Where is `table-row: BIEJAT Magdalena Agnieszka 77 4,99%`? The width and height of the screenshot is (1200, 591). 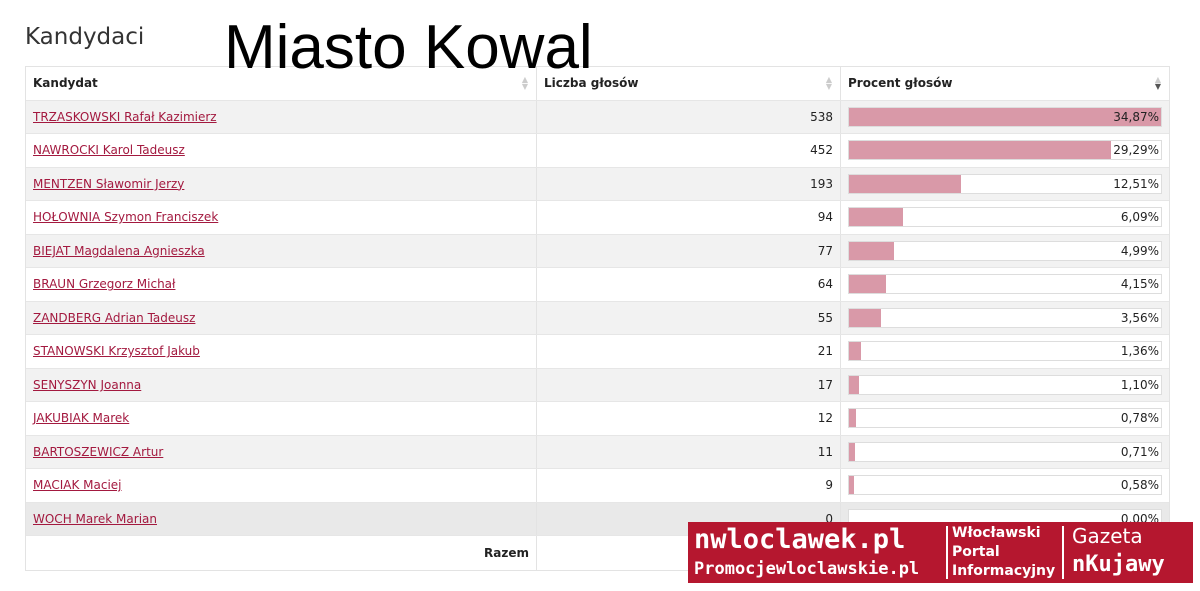 table-row: BIEJAT Magdalena Agnieszka 77 4,99% is located at coordinates (597, 251).